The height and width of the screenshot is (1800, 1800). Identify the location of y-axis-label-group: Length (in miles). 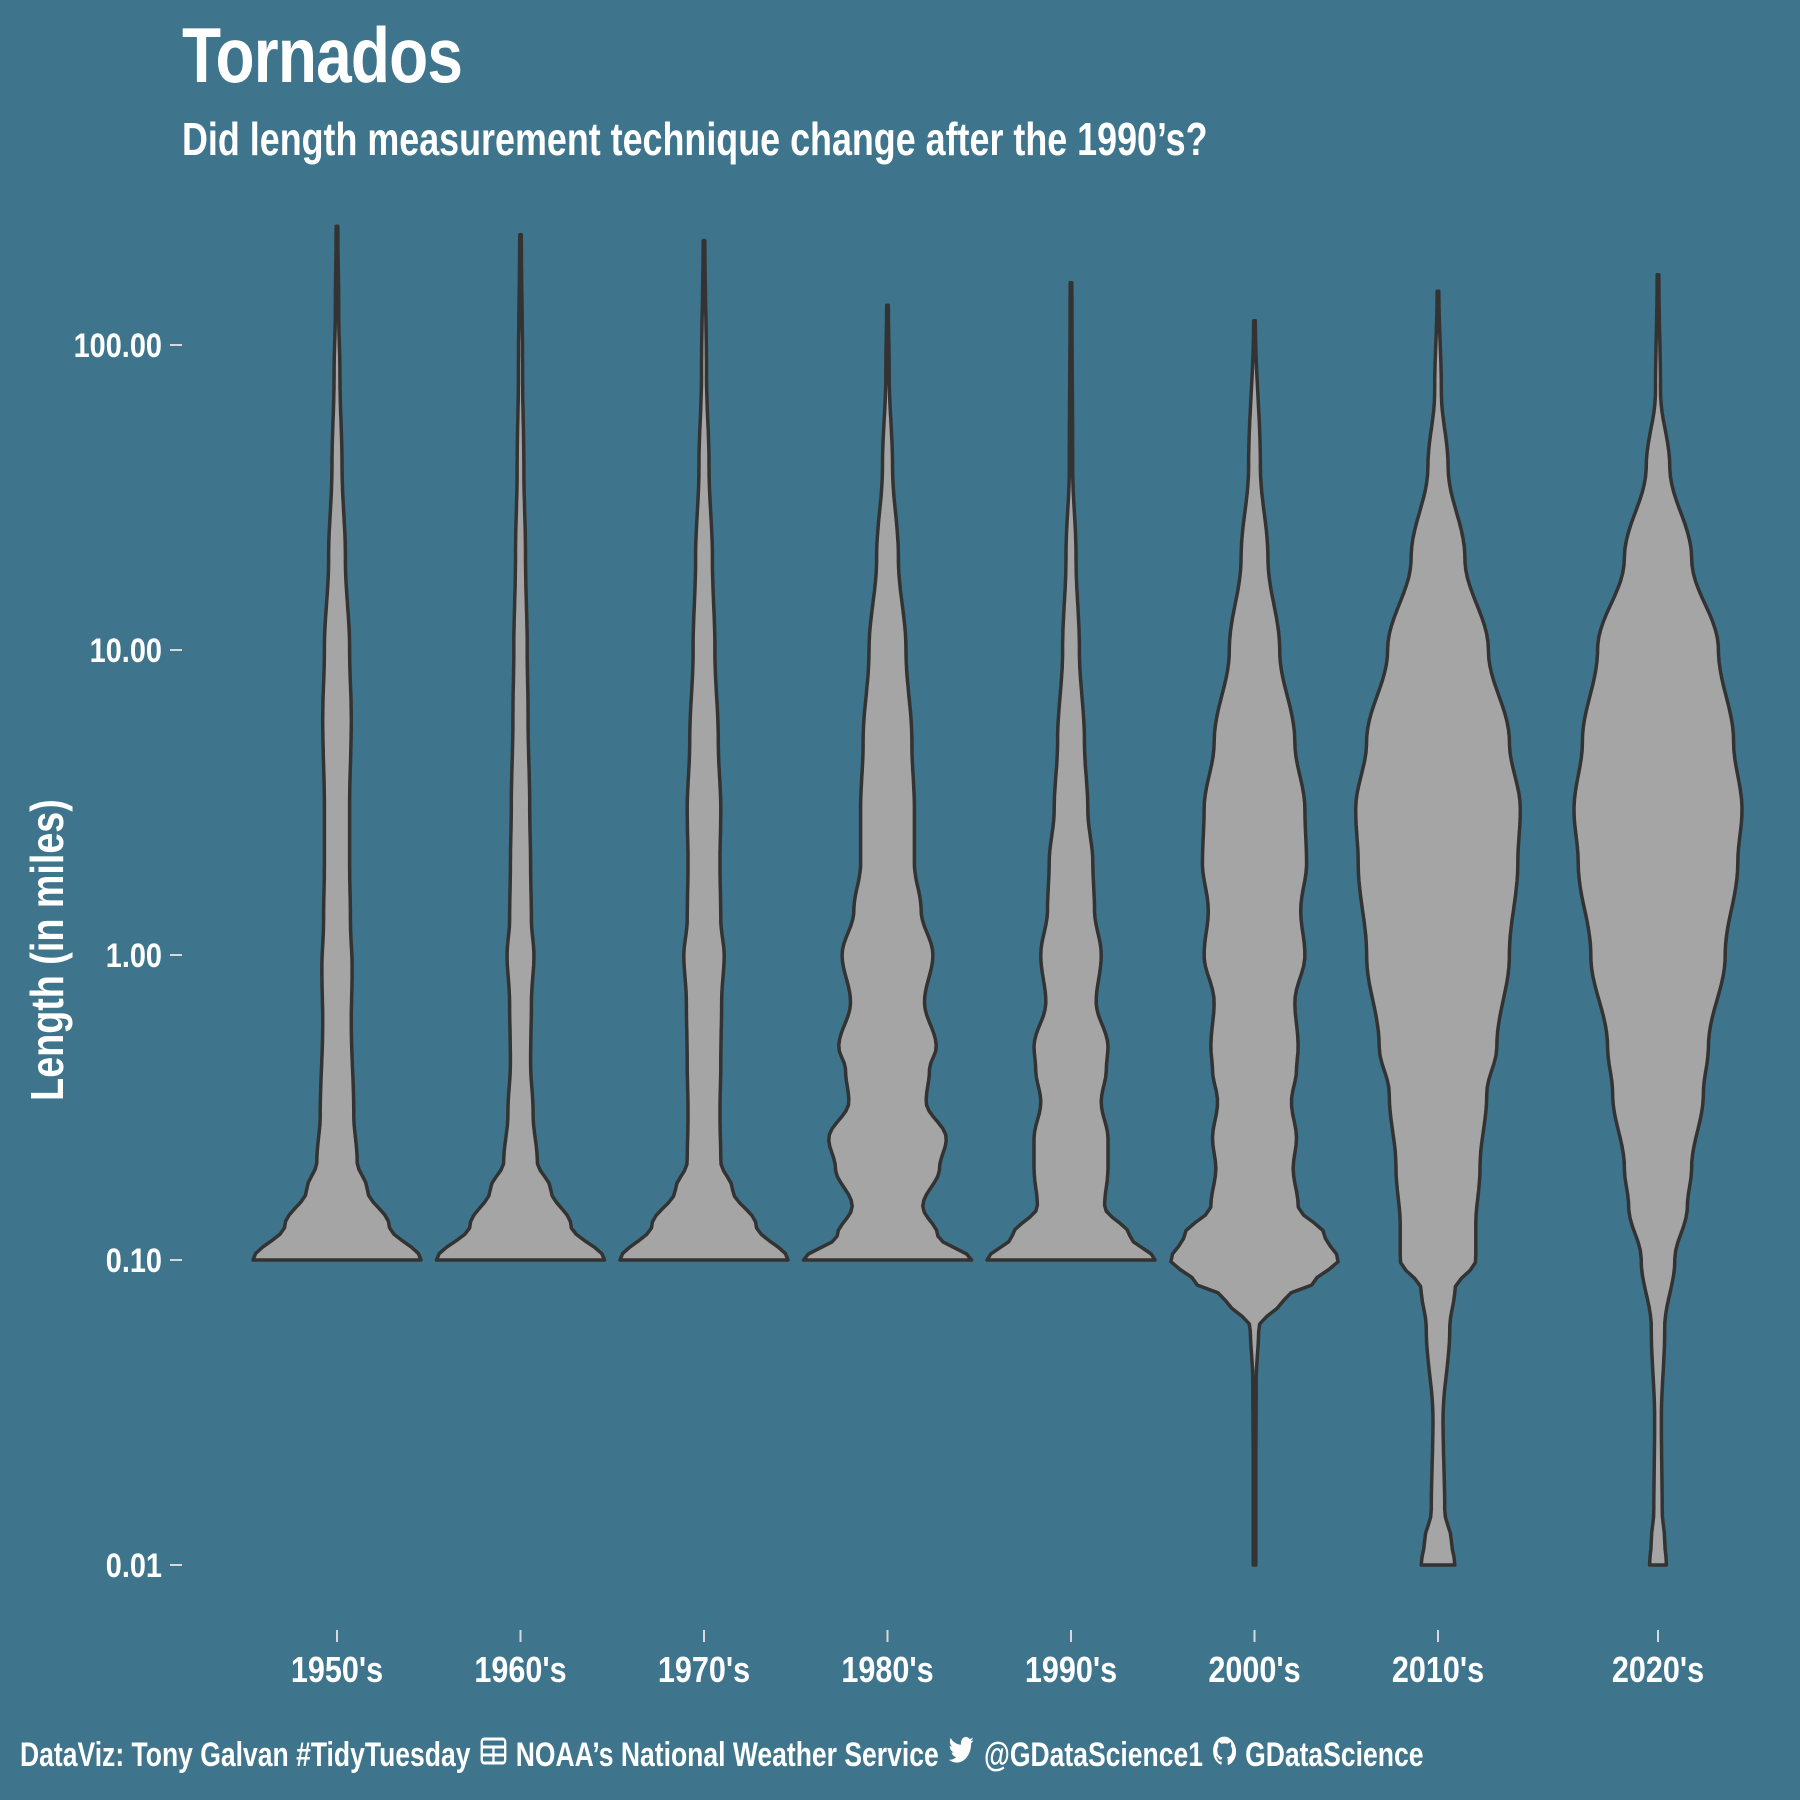
(46, 950).